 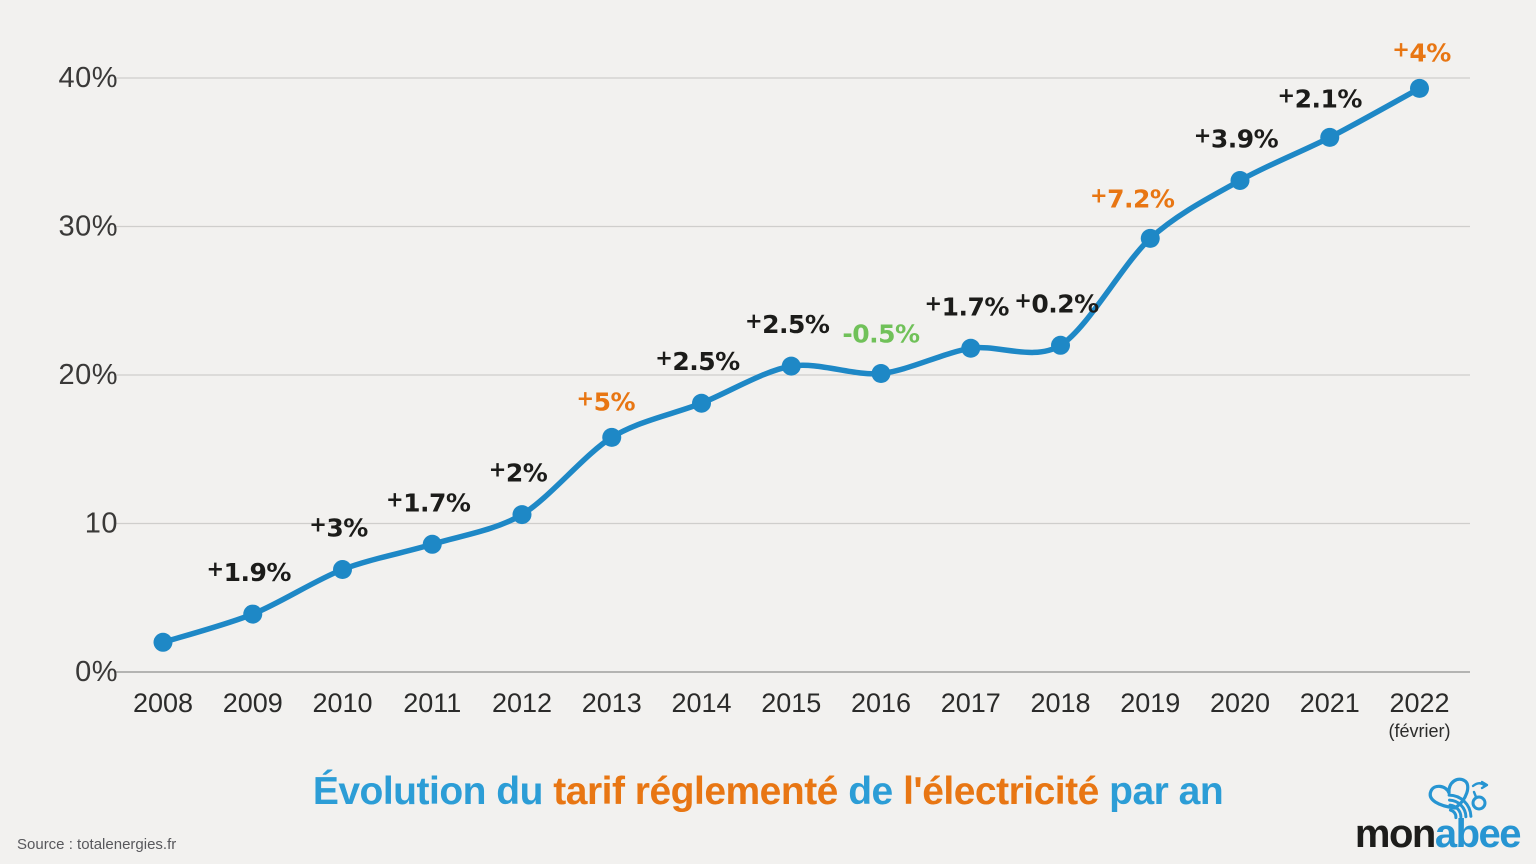 What do you see at coordinates (1150, 703) in the screenshot?
I see `x-tick-label: 2019` at bounding box center [1150, 703].